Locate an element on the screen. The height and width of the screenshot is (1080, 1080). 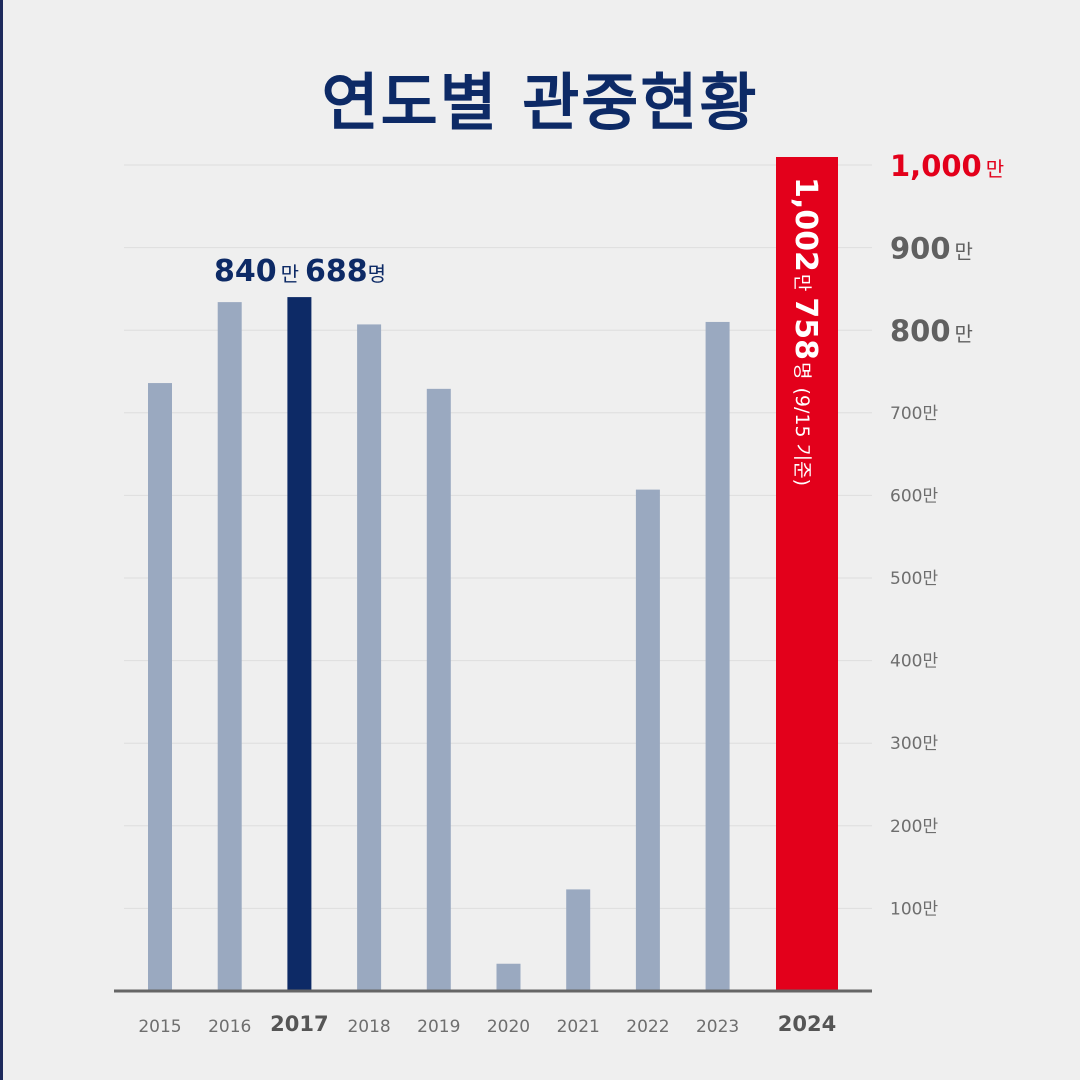
y-tick-label: 800 만 is located at coordinates (931, 331).